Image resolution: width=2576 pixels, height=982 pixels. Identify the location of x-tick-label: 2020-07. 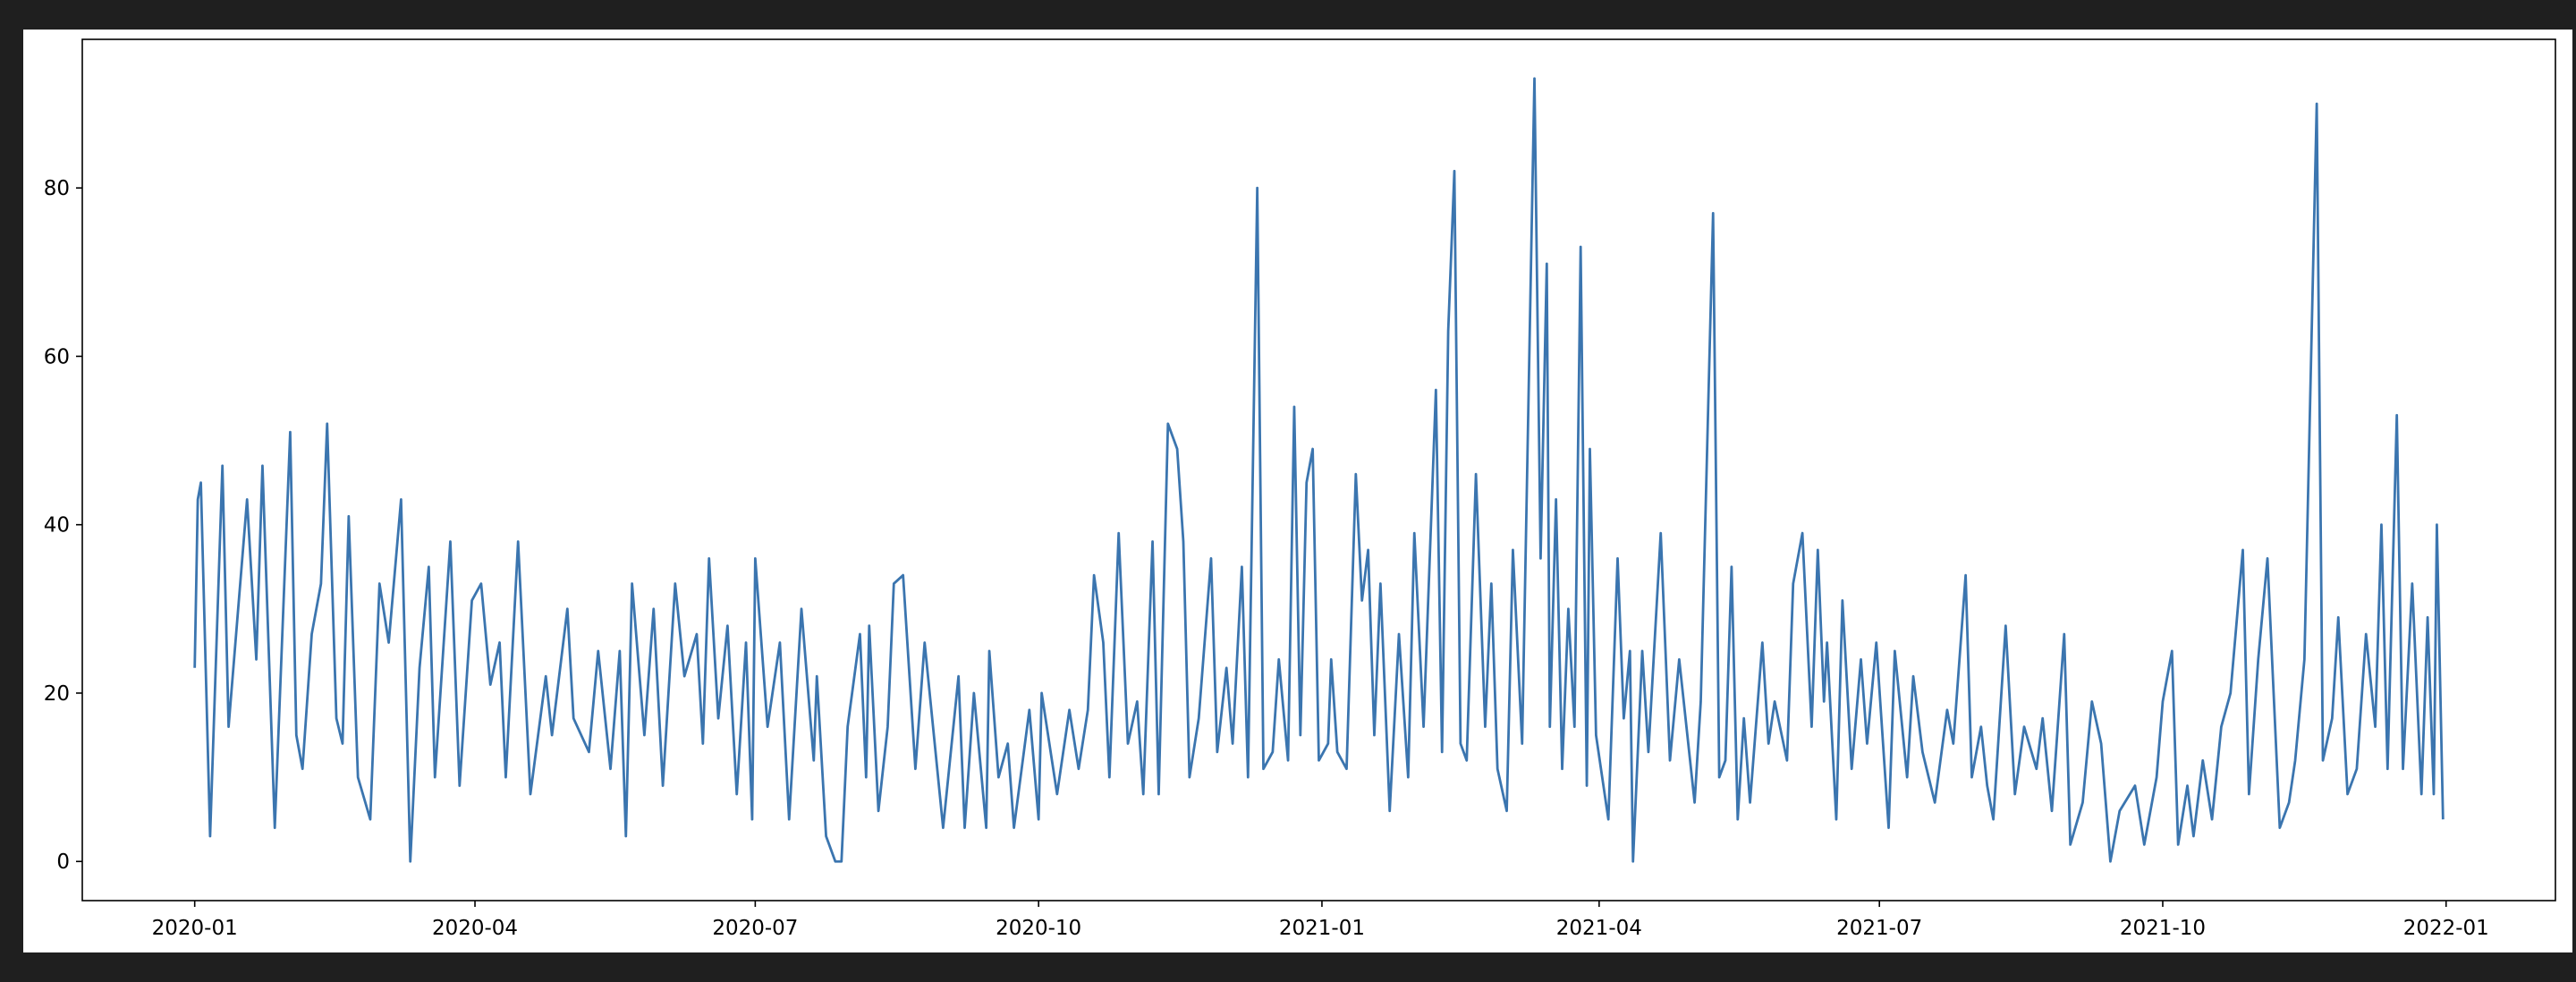
(755, 929).